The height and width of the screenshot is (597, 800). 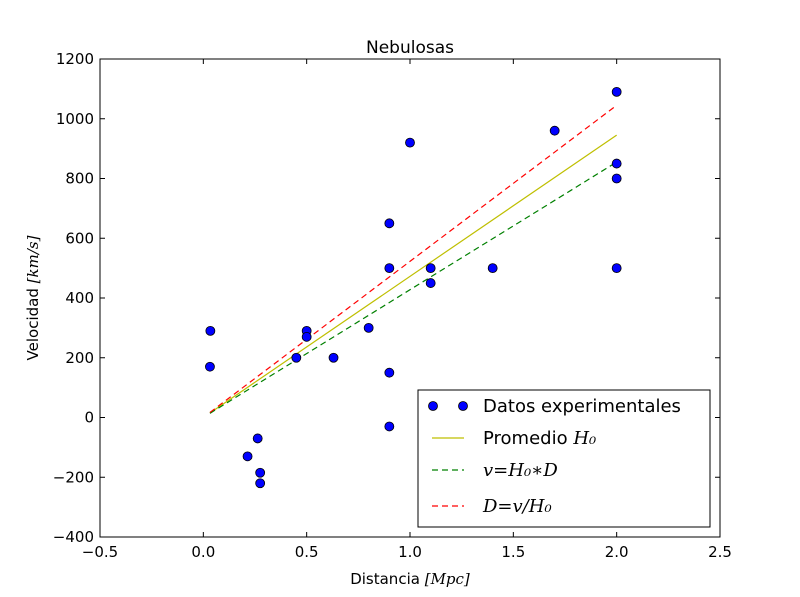 I want to click on y-axis-label-math: [km/s], so click(x=33, y=259).